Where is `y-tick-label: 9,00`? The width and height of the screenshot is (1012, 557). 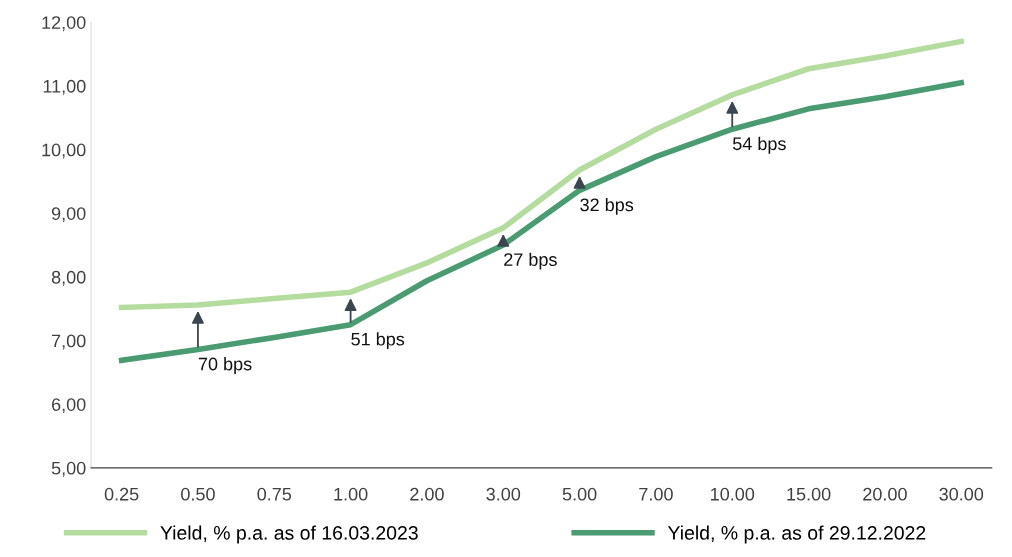 y-tick-label: 9,00 is located at coordinates (68, 215).